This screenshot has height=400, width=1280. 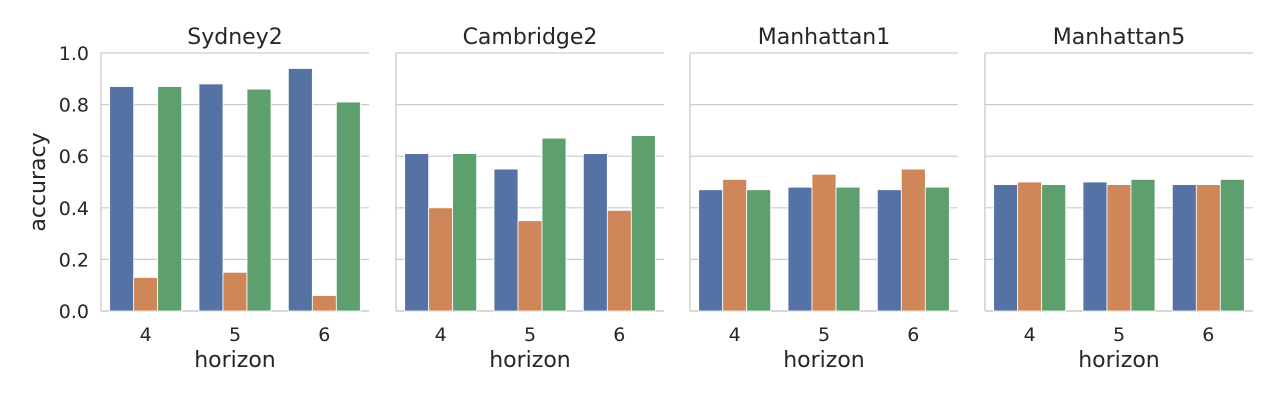 I want to click on y-tick-label: 1.0, so click(x=74, y=54).